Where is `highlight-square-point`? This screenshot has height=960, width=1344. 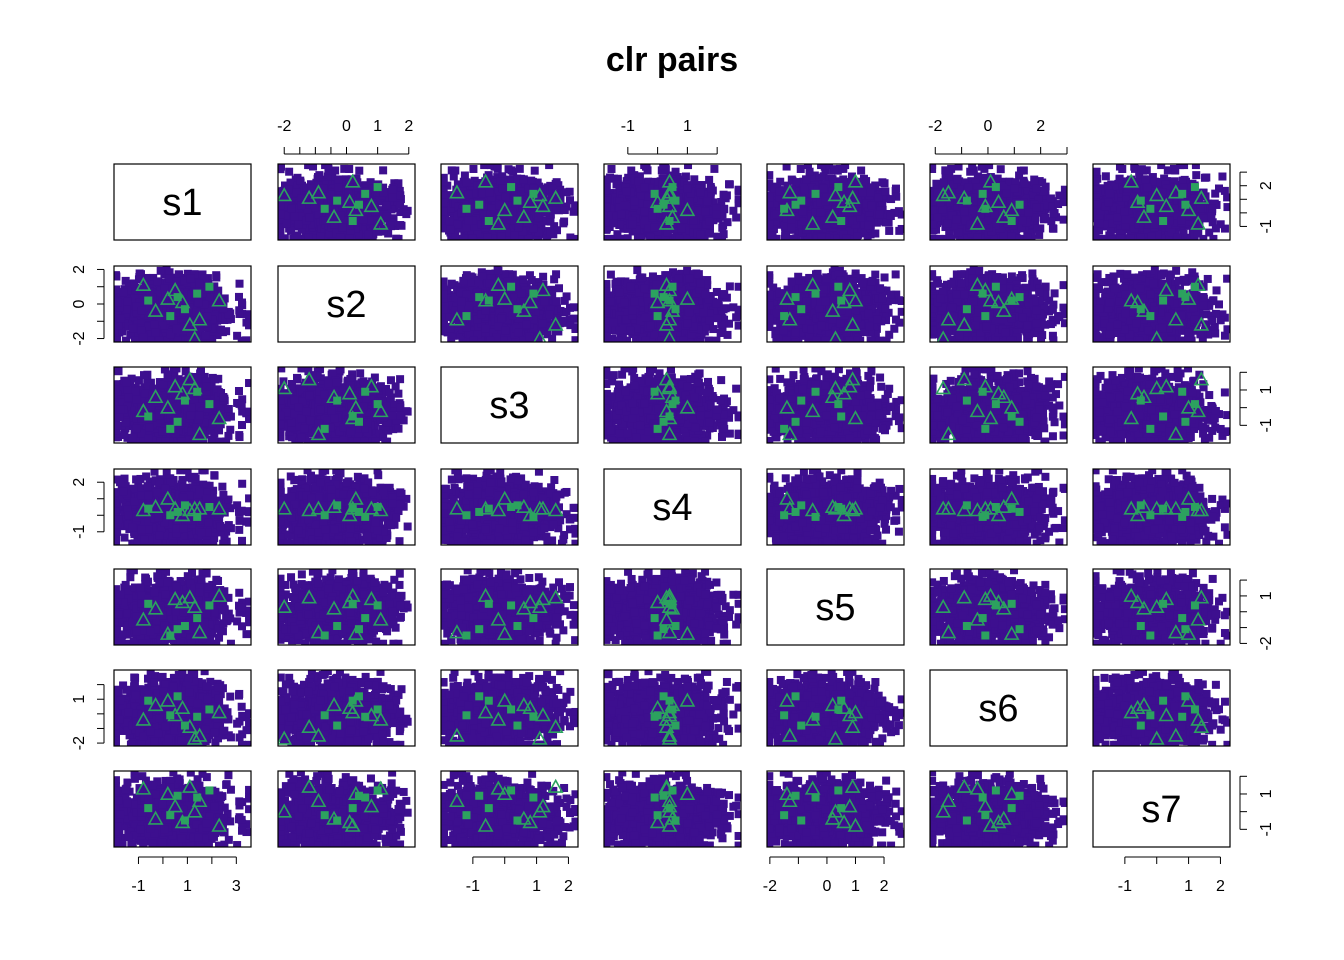 highlight-square-point is located at coordinates (657, 208).